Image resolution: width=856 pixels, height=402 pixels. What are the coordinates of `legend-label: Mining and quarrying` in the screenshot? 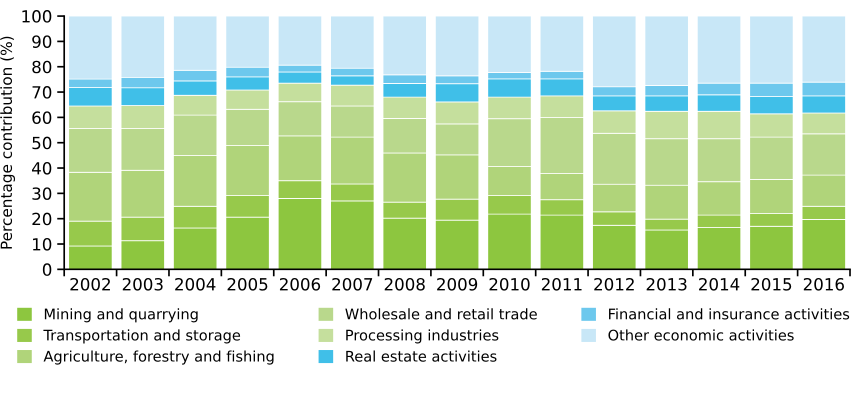 It's located at (121, 315).